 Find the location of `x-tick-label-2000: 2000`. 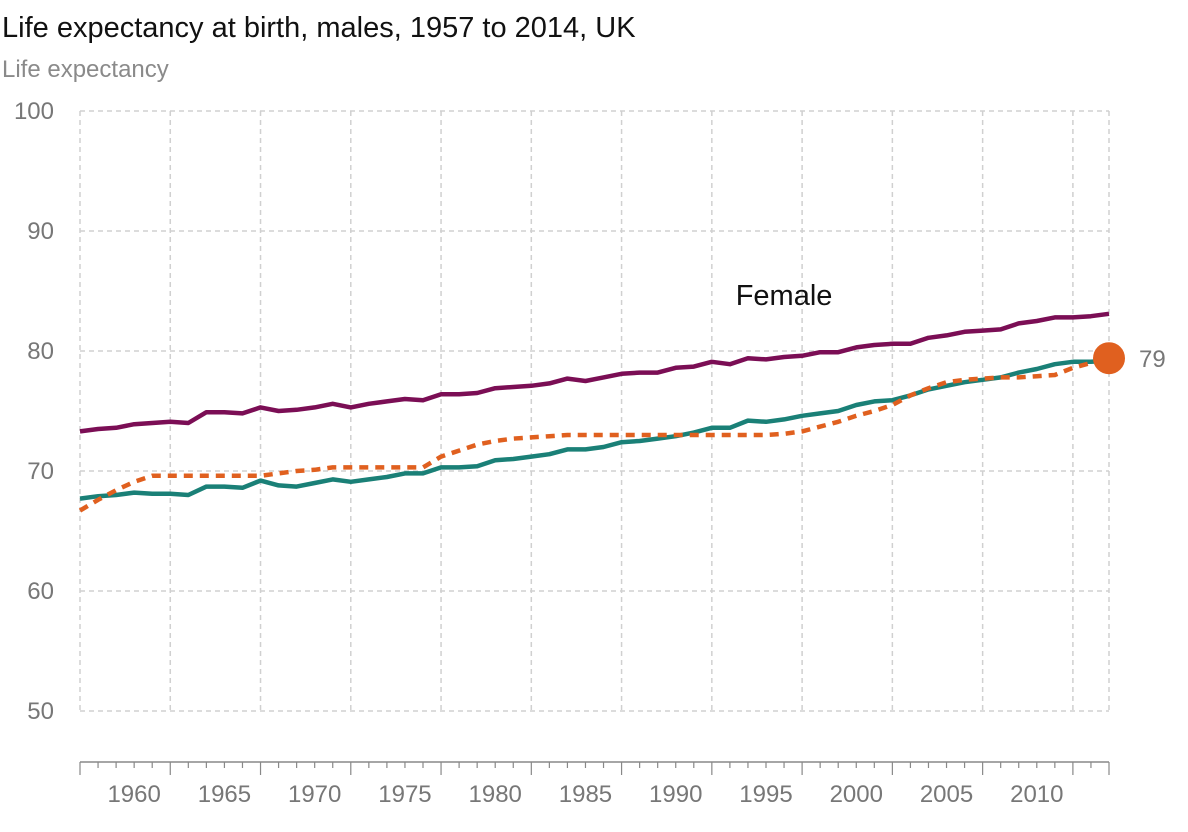

x-tick-label-2000: 2000 is located at coordinates (856, 794).